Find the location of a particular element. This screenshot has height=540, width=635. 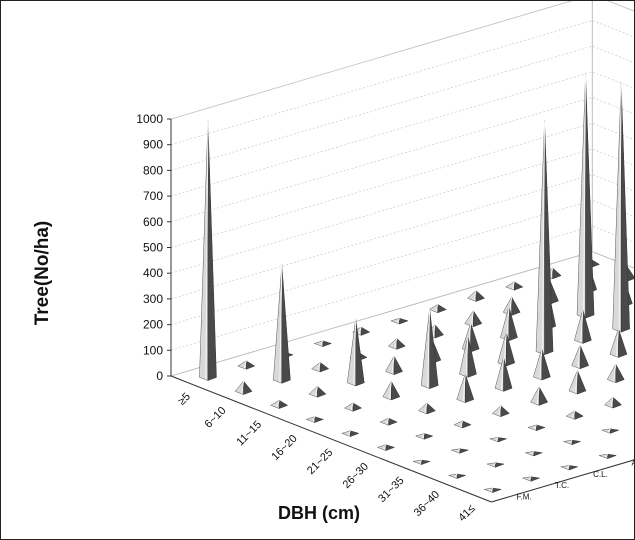

cone-Q.V.-26~30 is located at coordinates (615, 374).